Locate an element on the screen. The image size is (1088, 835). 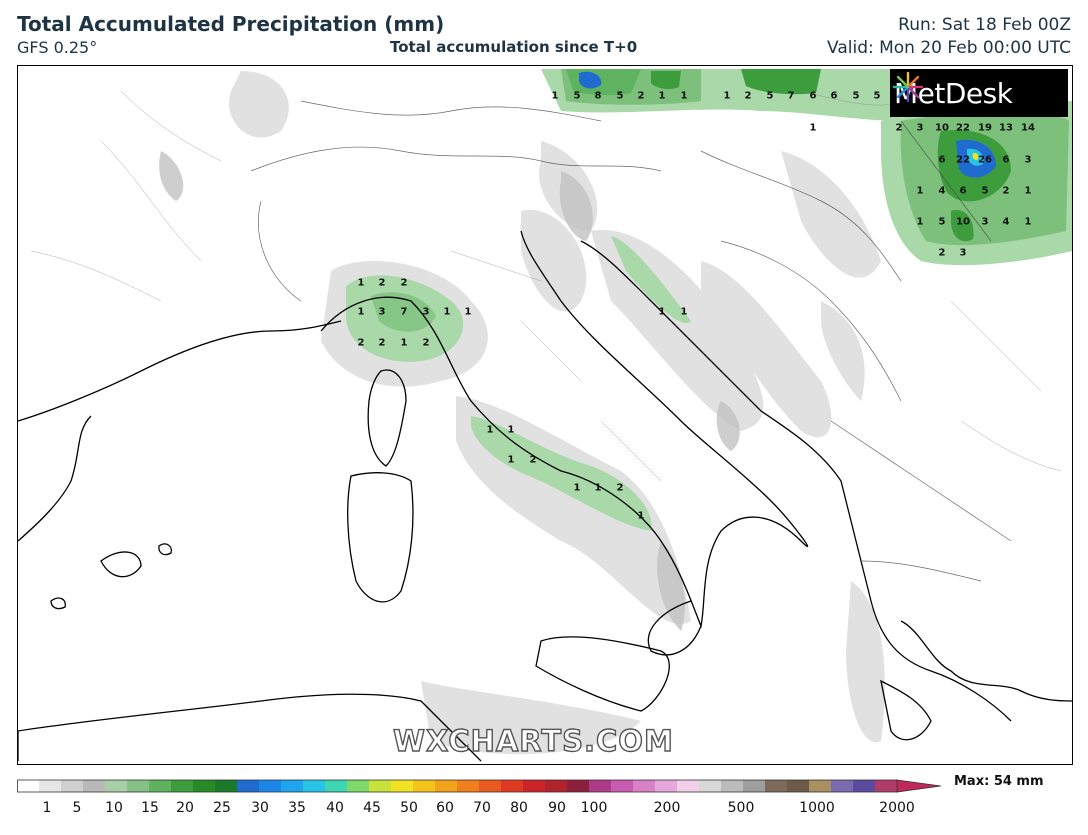
grid-value: 8 is located at coordinates (598, 96).